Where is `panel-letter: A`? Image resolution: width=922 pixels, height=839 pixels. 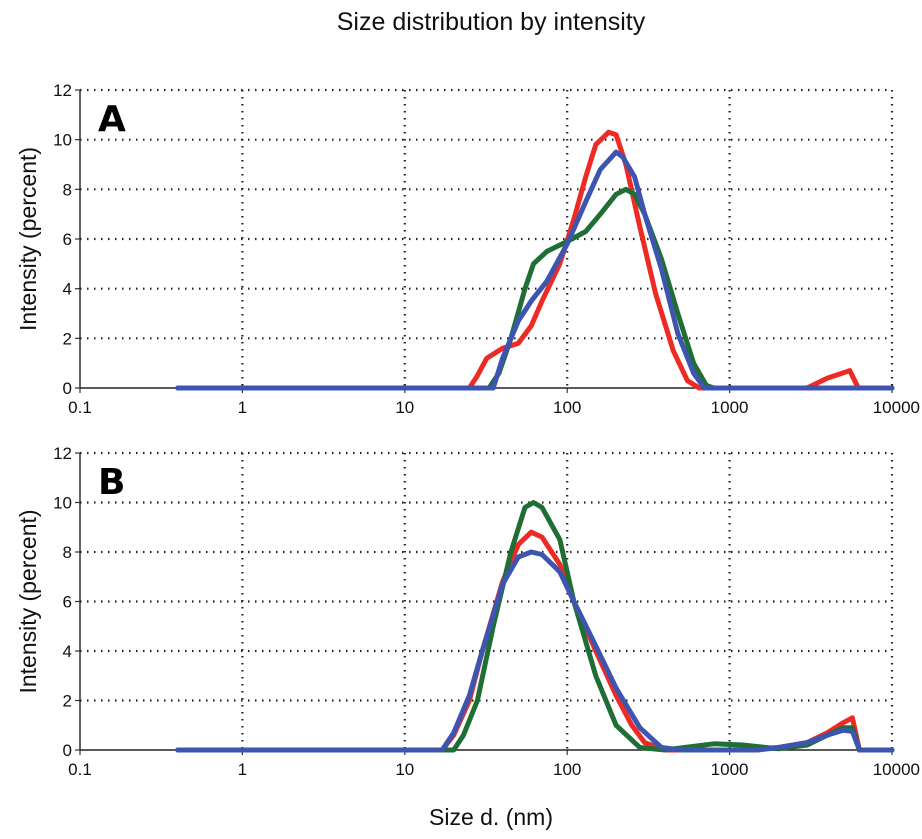
panel-letter: A is located at coordinates (112, 119).